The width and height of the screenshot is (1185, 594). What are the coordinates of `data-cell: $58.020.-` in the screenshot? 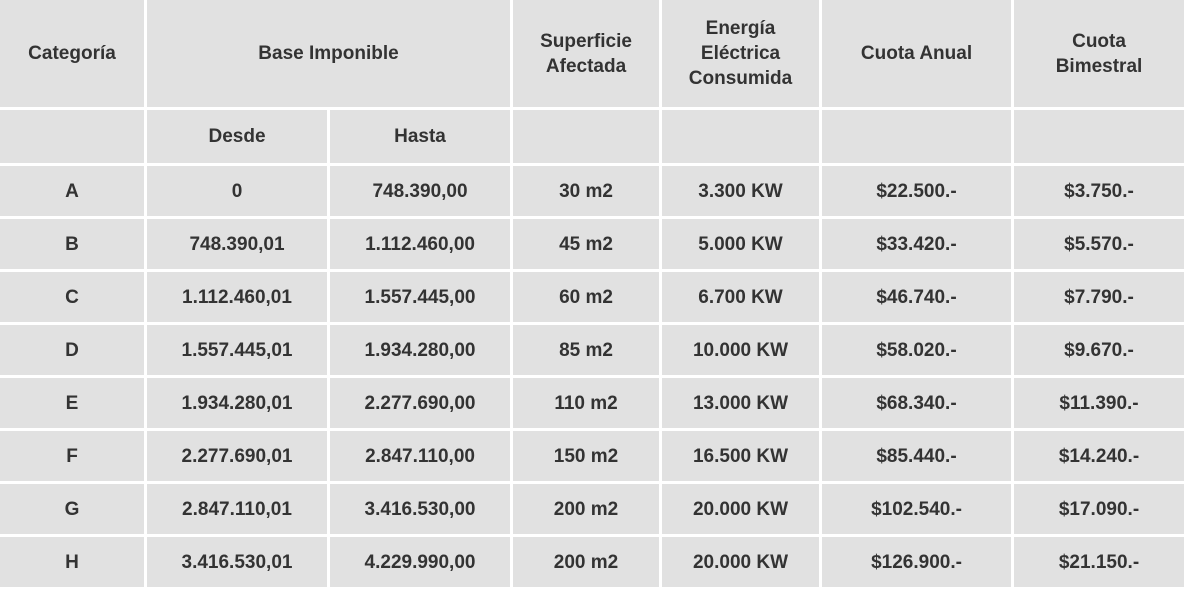 It's located at (917, 350).